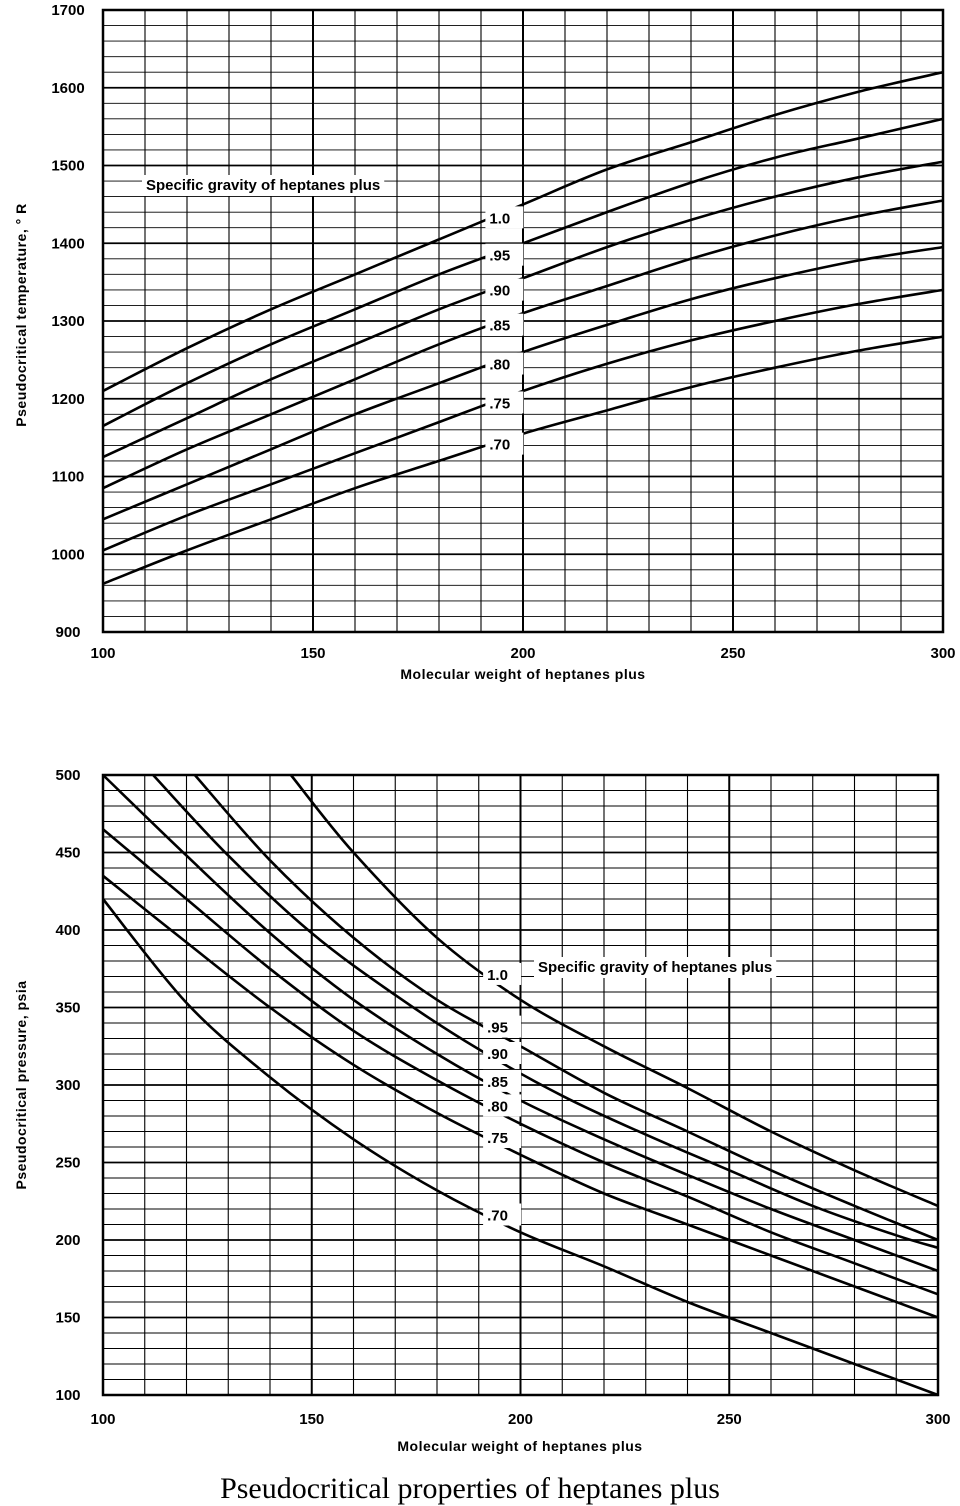 Image resolution: width=960 pixels, height=1506 pixels. Describe the element at coordinates (21, 314) in the screenshot. I see `temperature-y-axis-label: Pseudocritical temperature, ° R` at that location.